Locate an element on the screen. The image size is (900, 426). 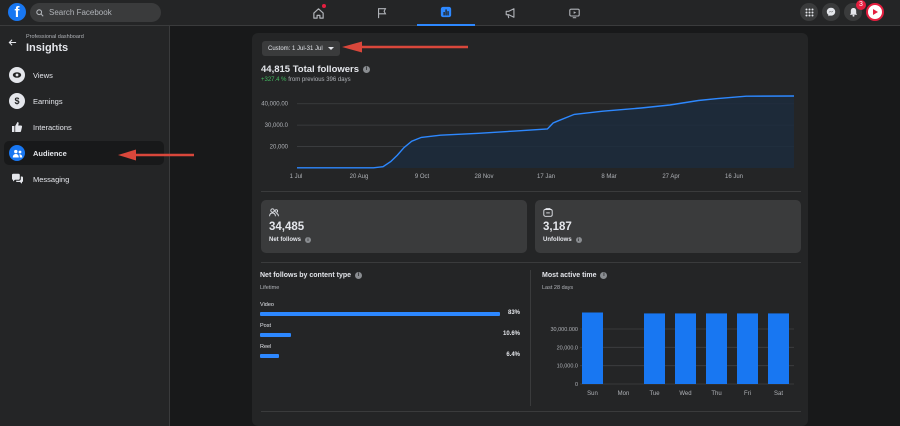
sidebar-title: Insights is located at coordinates (47, 48).